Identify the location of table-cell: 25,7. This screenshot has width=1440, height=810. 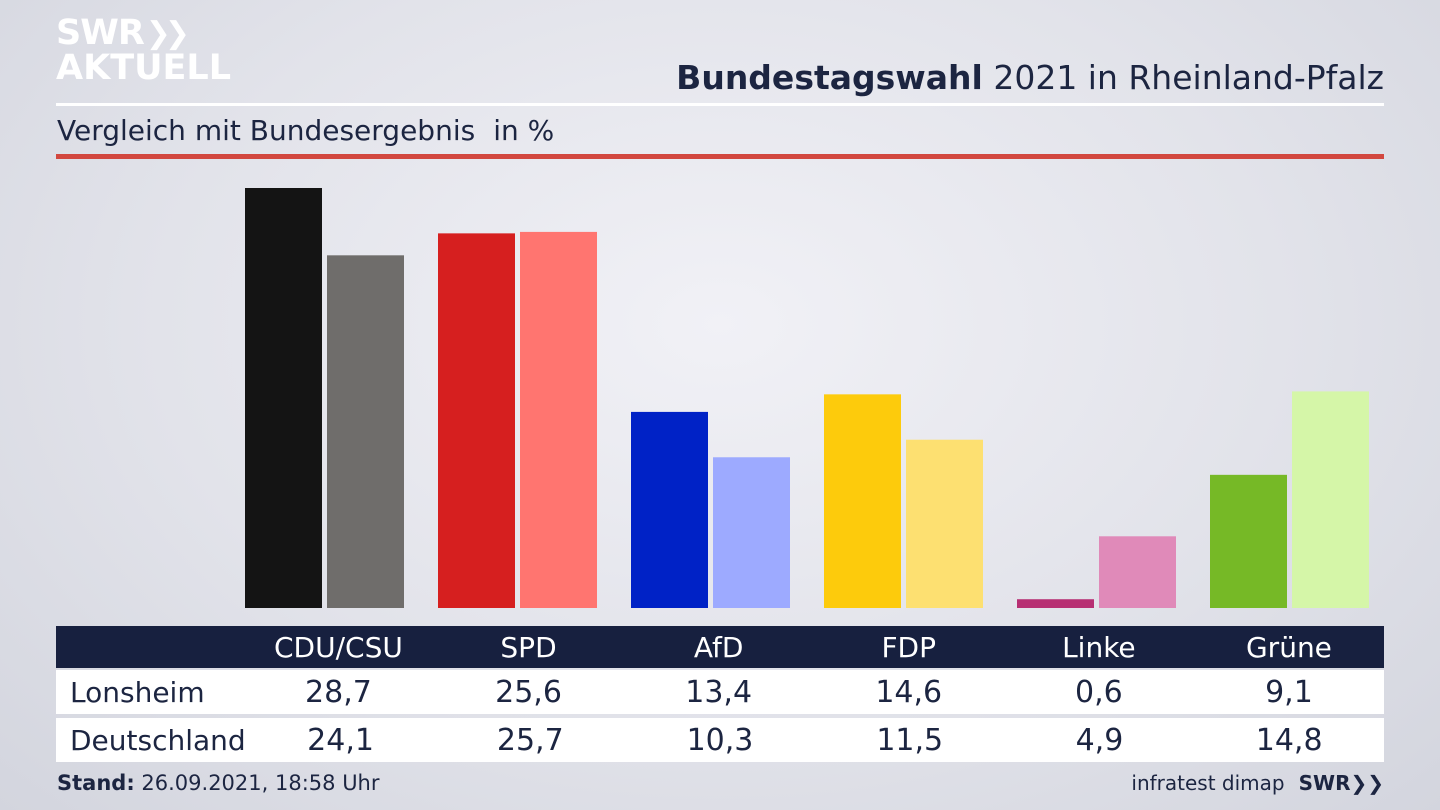
(530, 740).